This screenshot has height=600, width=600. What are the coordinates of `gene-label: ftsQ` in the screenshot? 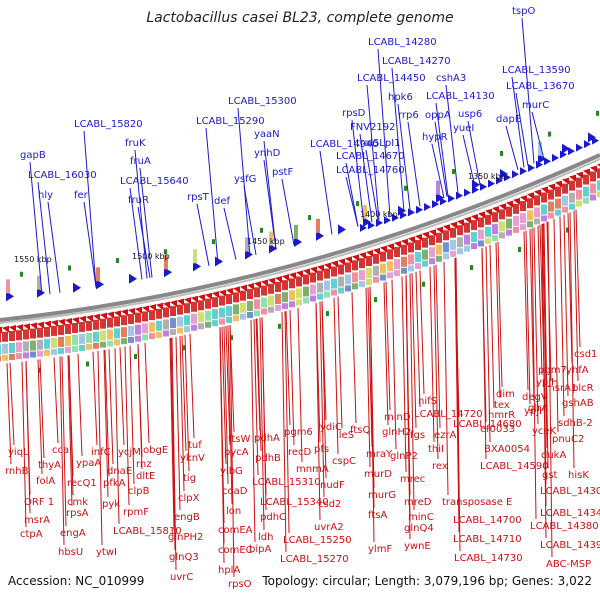 It's located at (360, 430).